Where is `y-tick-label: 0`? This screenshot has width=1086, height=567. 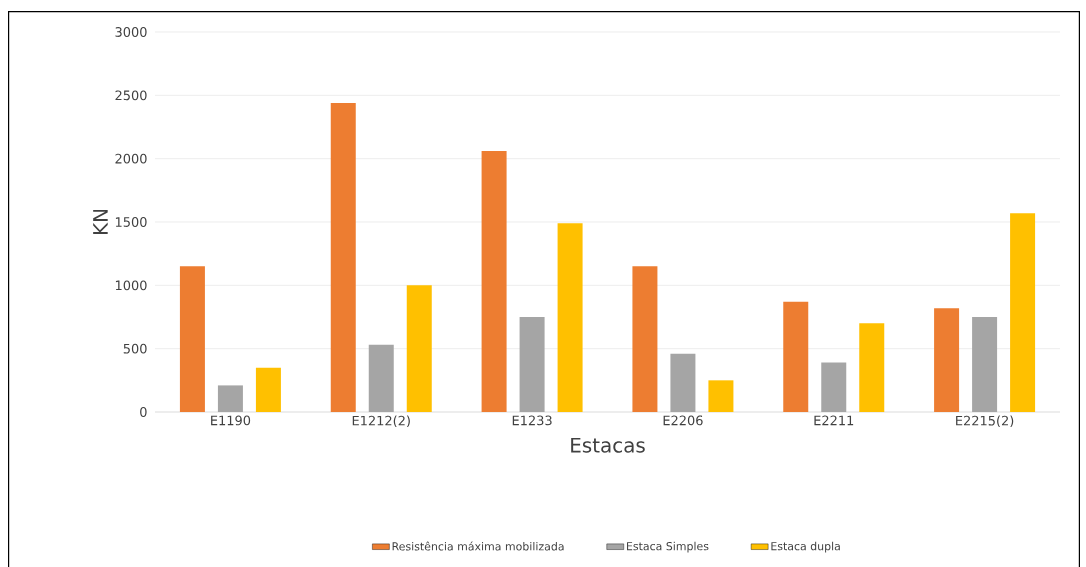 y-tick-label: 0 is located at coordinates (143, 412).